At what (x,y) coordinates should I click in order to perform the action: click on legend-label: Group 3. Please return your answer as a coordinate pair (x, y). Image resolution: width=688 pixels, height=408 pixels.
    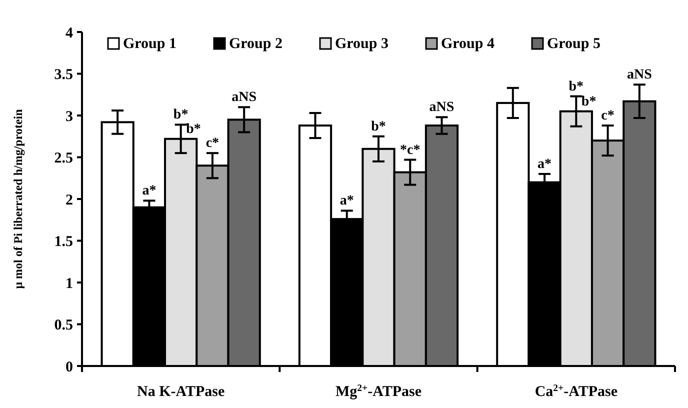
    Looking at the image, I should click on (361, 44).